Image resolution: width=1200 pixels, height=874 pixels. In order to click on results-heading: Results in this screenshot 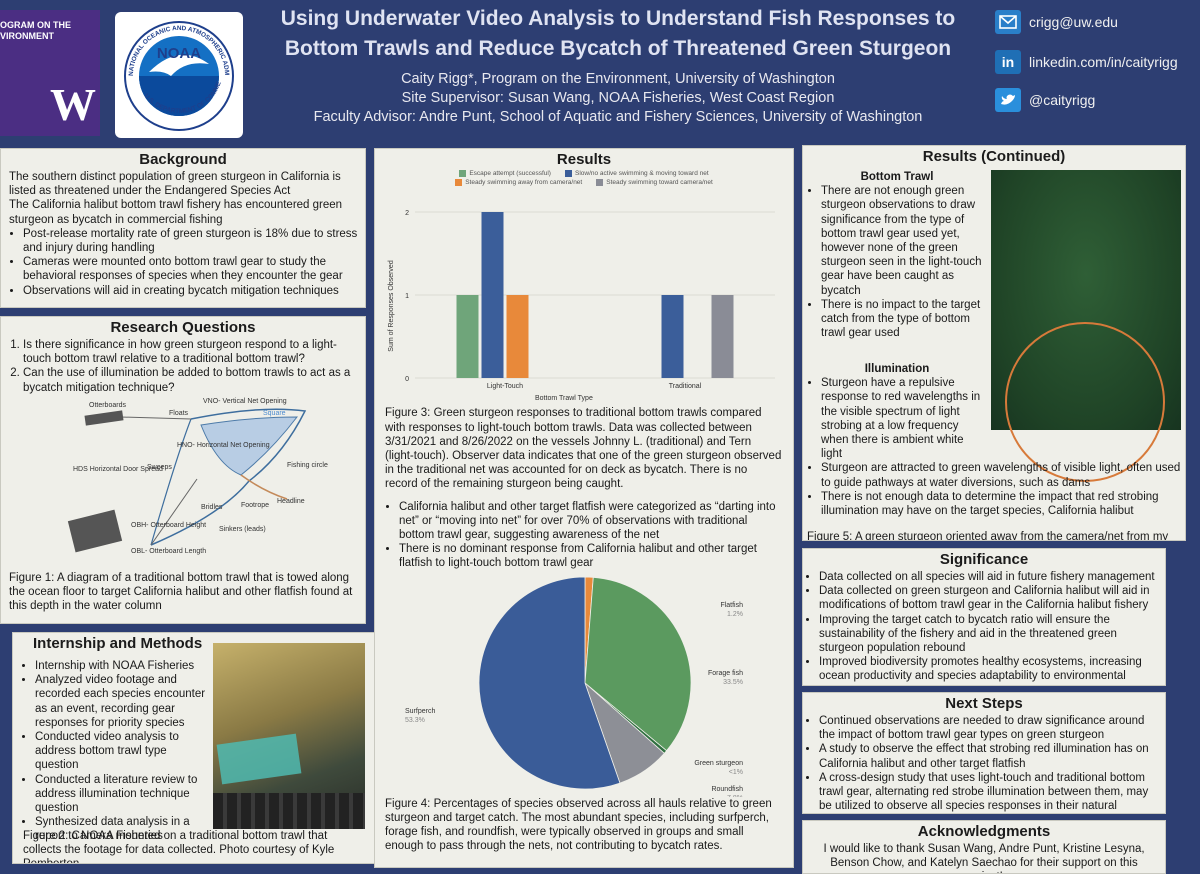, I will do `click(584, 159)`.